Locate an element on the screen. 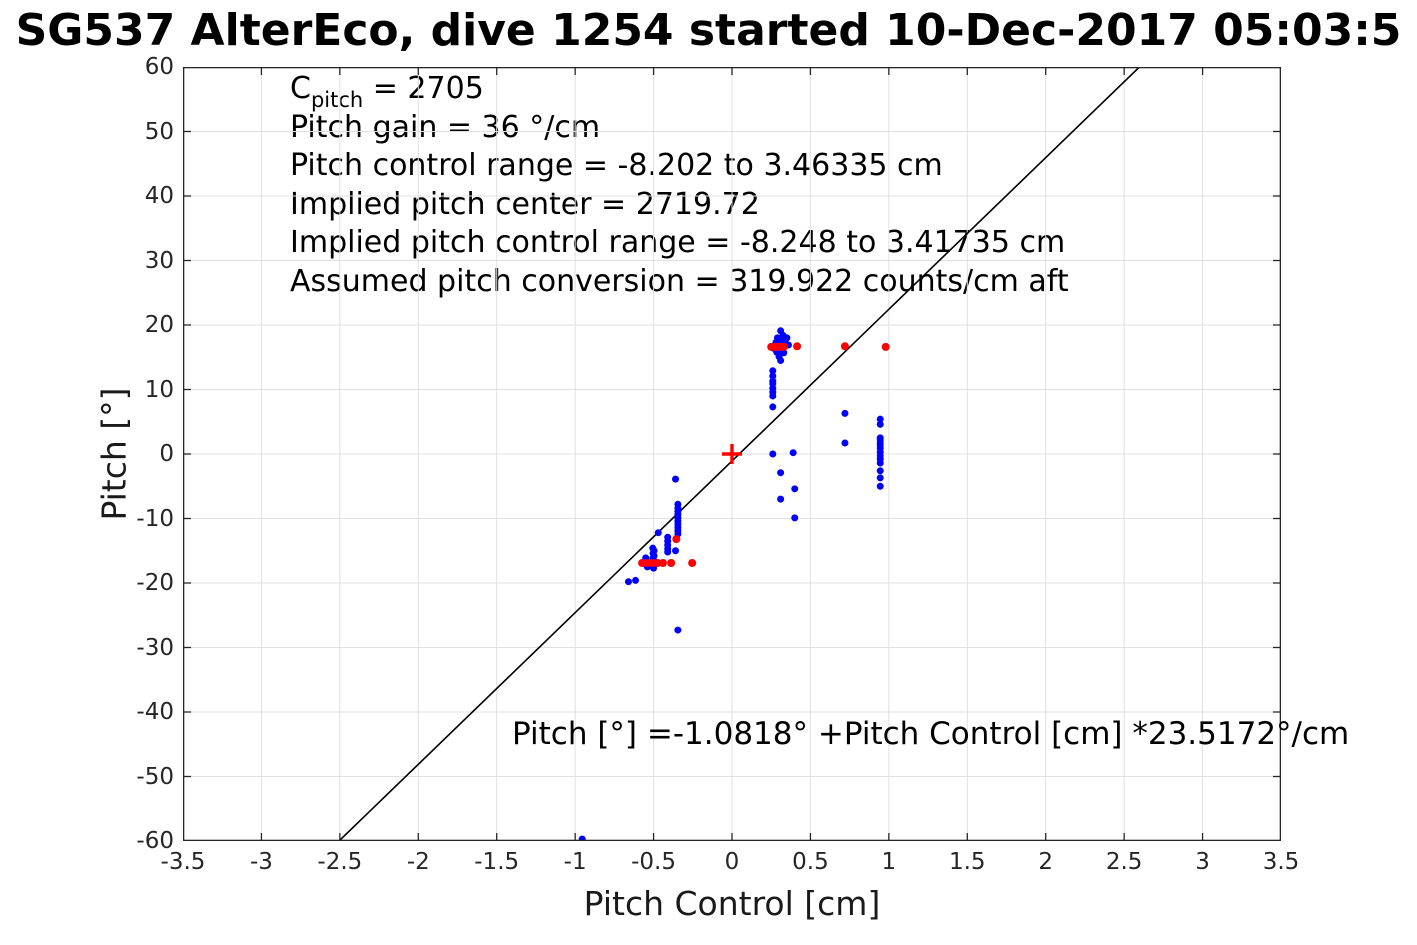 The height and width of the screenshot is (945, 1417). annotation-line-implied-pitch-center: Implied pitch center = 2719.72 is located at coordinates (525, 204).